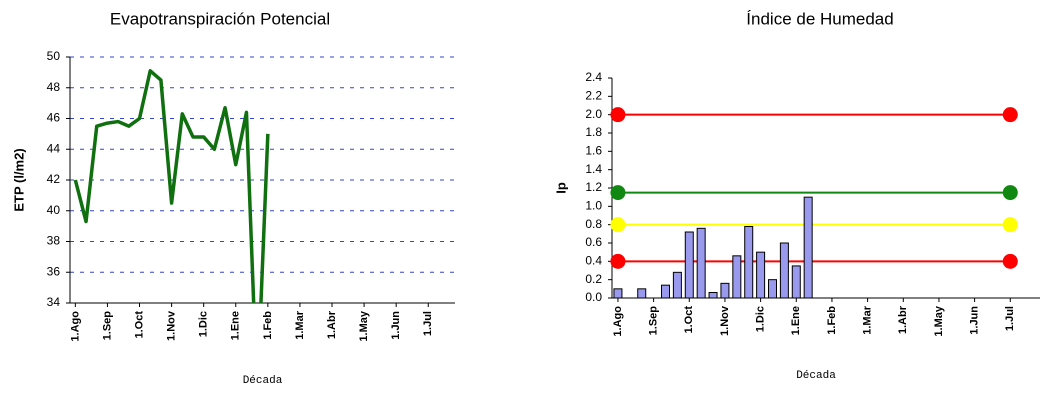  Describe the element at coordinates (54, 241) in the screenshot. I see `y-tick-label: 38` at that location.